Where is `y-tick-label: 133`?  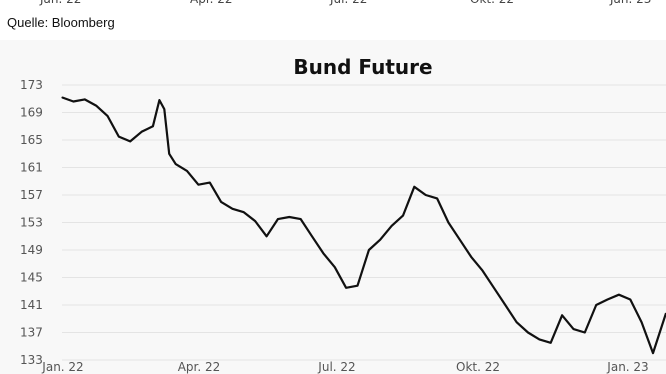 y-tick-label: 133 is located at coordinates (31, 360).